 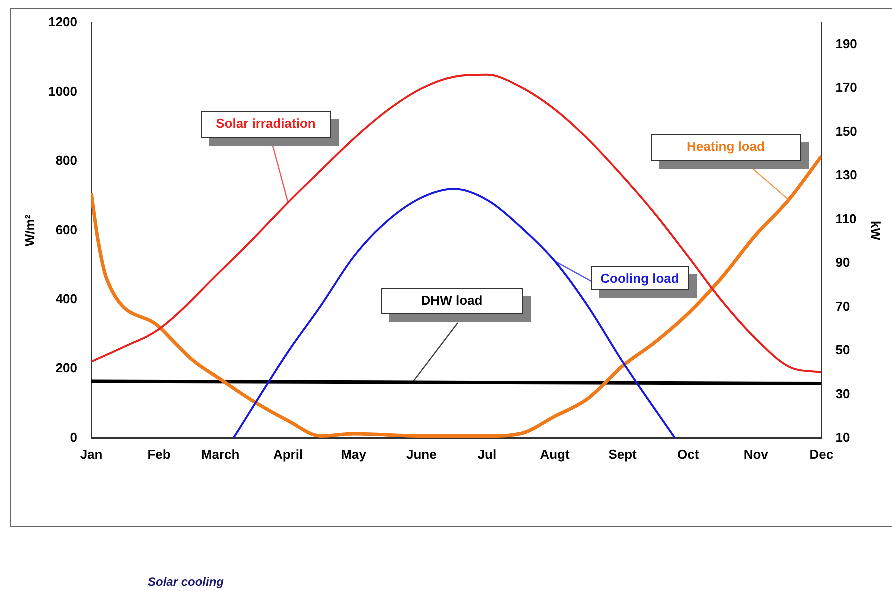 I want to click on series-label: Cooling load, so click(x=640, y=279).